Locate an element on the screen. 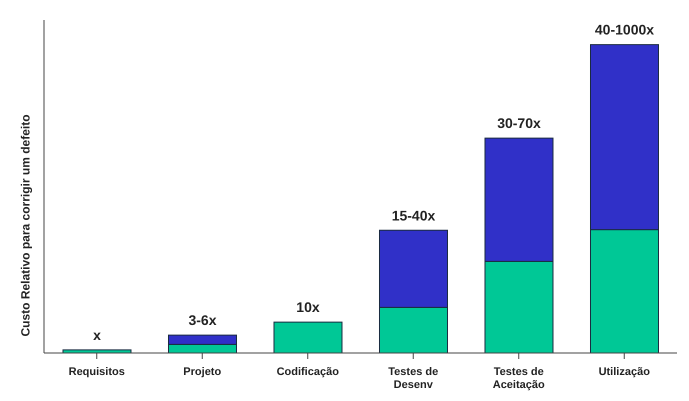 The height and width of the screenshot is (401, 689). x-tick-label: Projeto is located at coordinates (202, 372).